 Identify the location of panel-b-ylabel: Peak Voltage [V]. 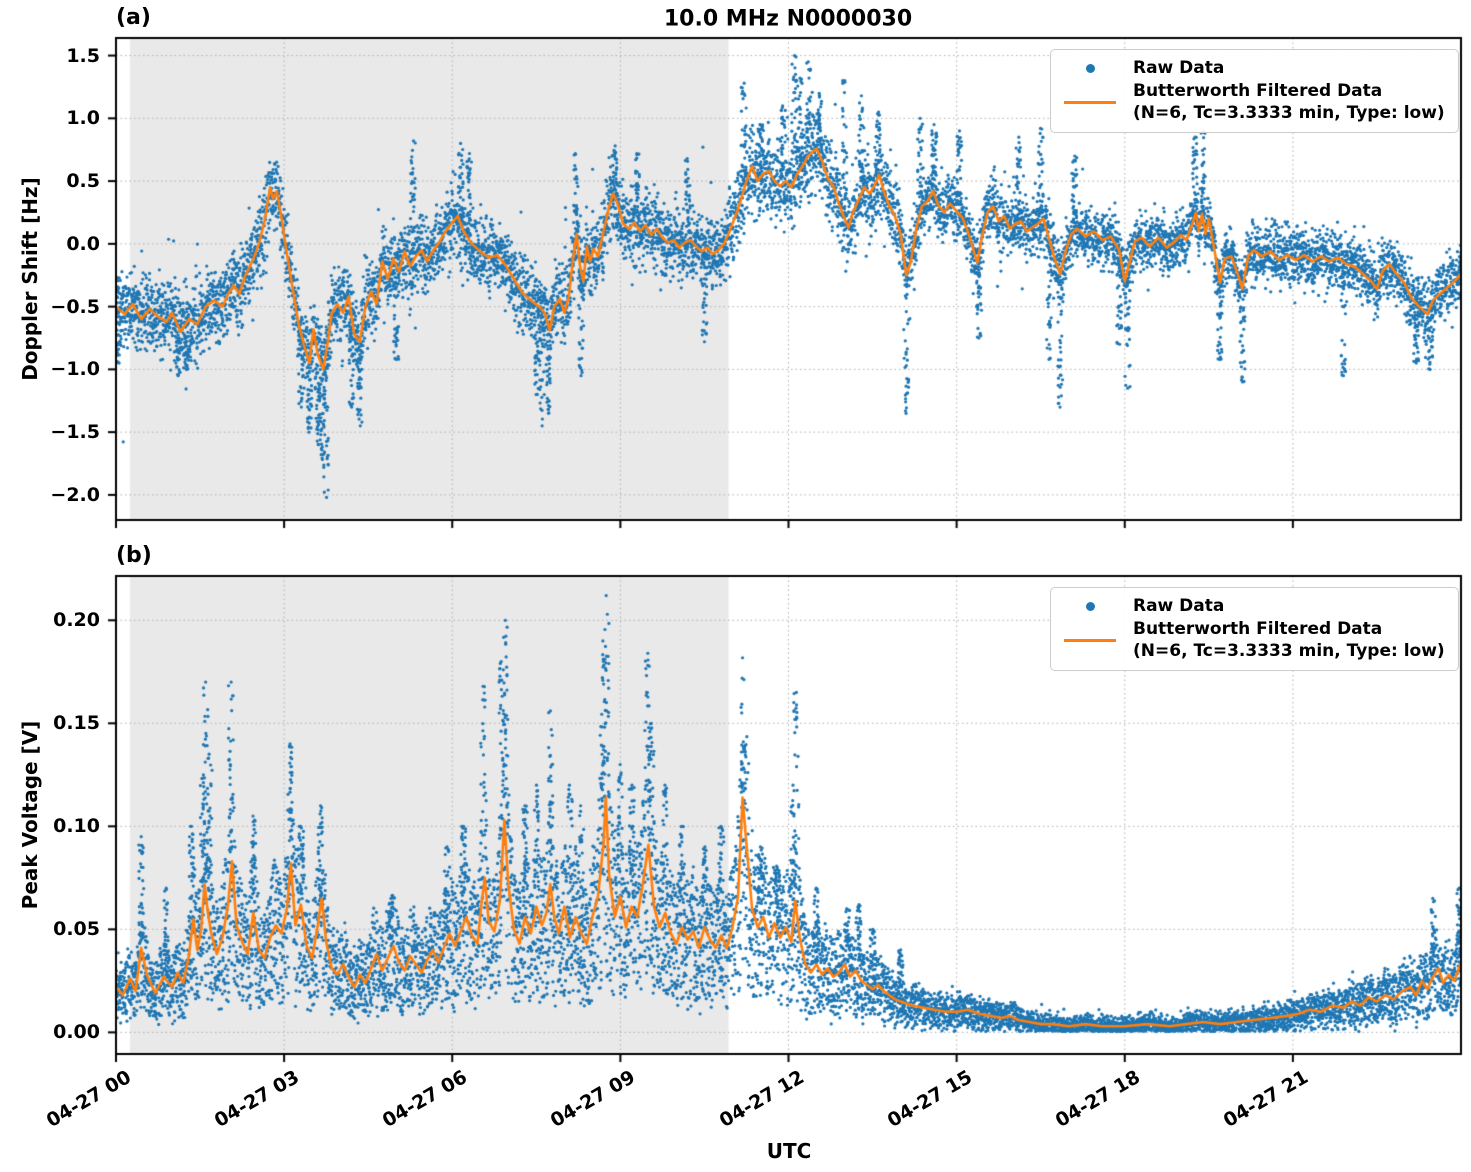
(30, 815).